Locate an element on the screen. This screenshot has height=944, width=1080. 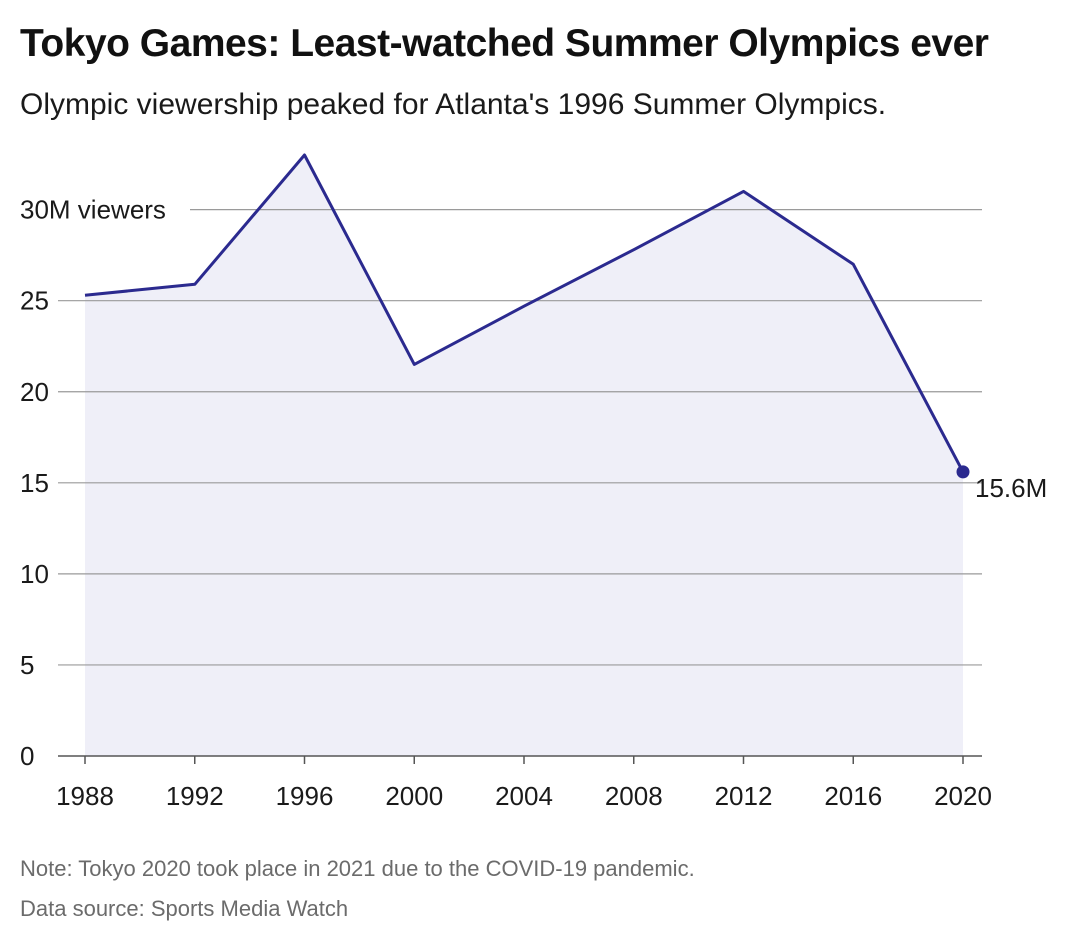
x-tick-label: 1996 is located at coordinates (305, 796).